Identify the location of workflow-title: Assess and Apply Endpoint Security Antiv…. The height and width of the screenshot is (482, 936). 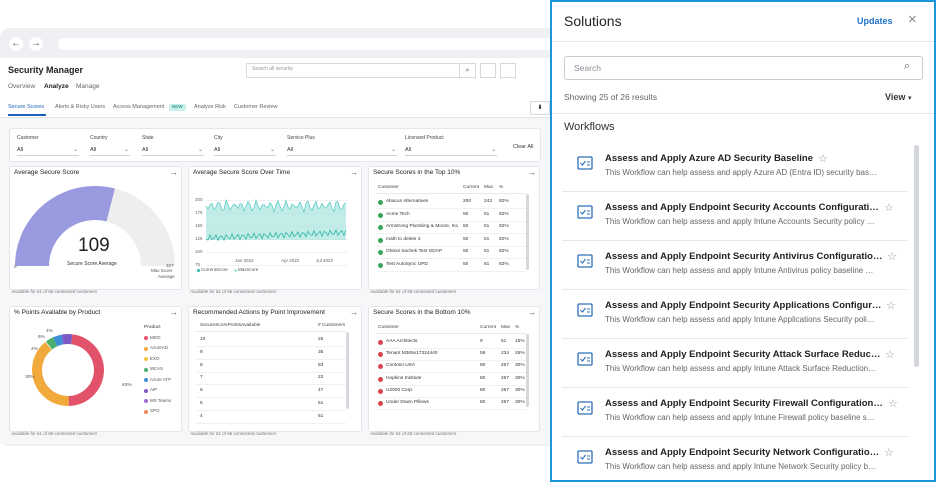
(744, 256).